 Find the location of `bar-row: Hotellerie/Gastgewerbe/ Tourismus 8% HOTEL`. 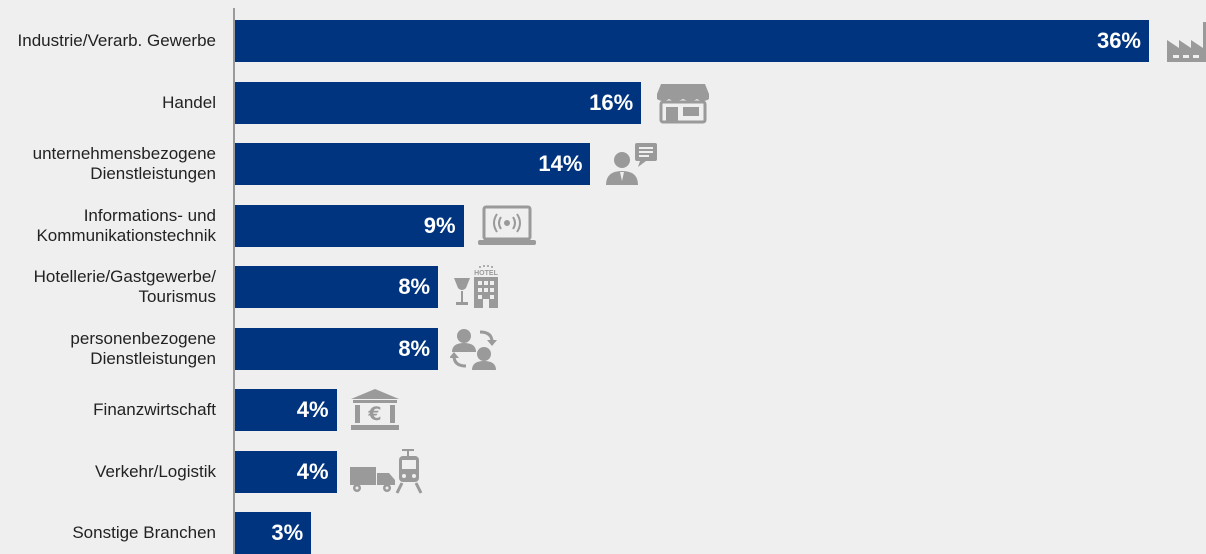

bar-row: Hotellerie/Gastgewerbe/ Tourismus 8% HOTEL is located at coordinates (603, 287).